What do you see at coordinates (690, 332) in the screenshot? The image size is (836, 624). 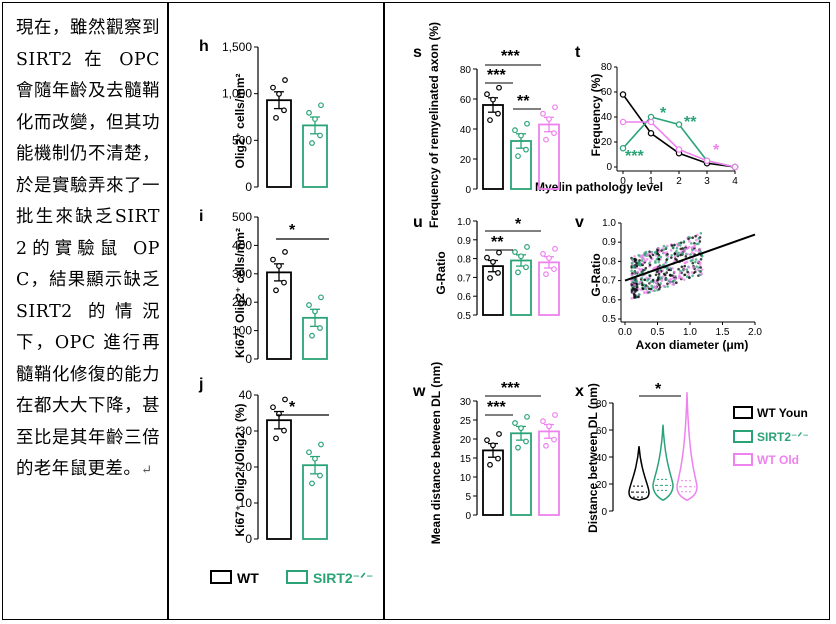 I see `x-tick-label: 1.0` at bounding box center [690, 332].